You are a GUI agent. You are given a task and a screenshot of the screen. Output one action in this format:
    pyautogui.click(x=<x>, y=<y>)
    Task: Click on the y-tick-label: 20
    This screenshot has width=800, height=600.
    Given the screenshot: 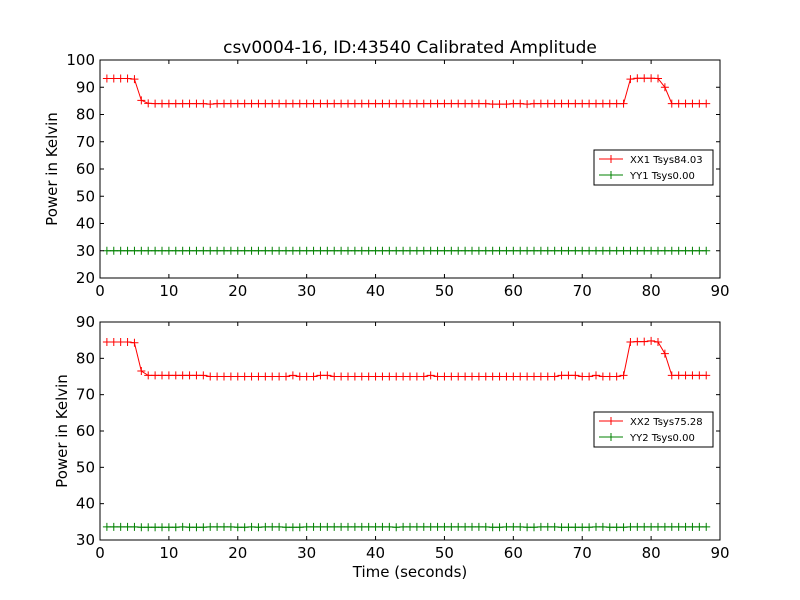 What is the action you would take?
    pyautogui.click(x=85, y=278)
    